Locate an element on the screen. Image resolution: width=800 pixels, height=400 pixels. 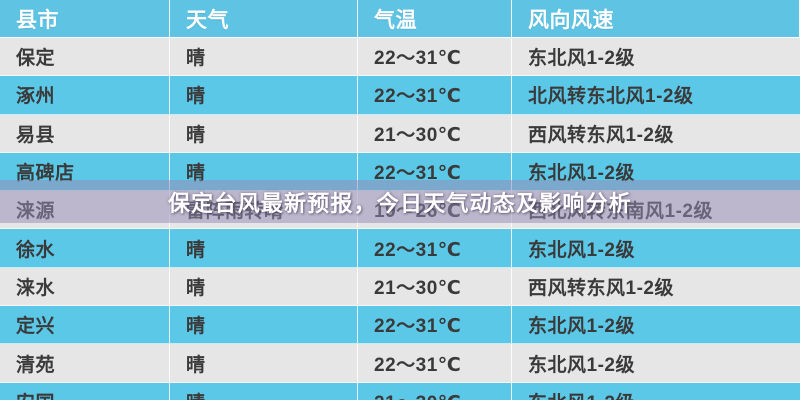
cell-city: 徐水 is located at coordinates (85, 248).